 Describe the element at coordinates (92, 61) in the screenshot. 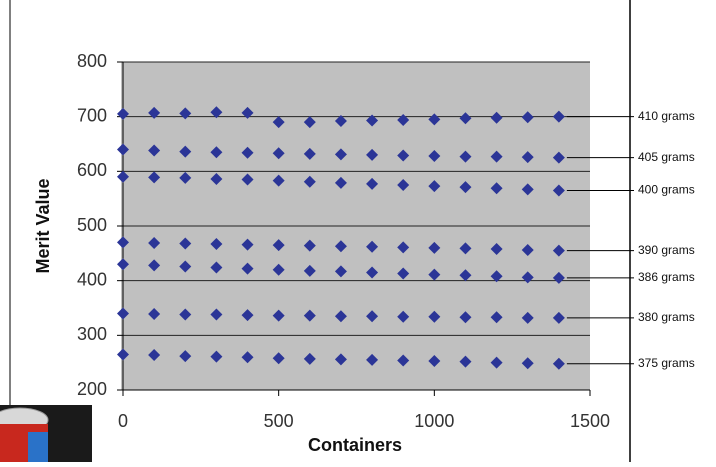

I see `y-tick-label: 800` at that location.